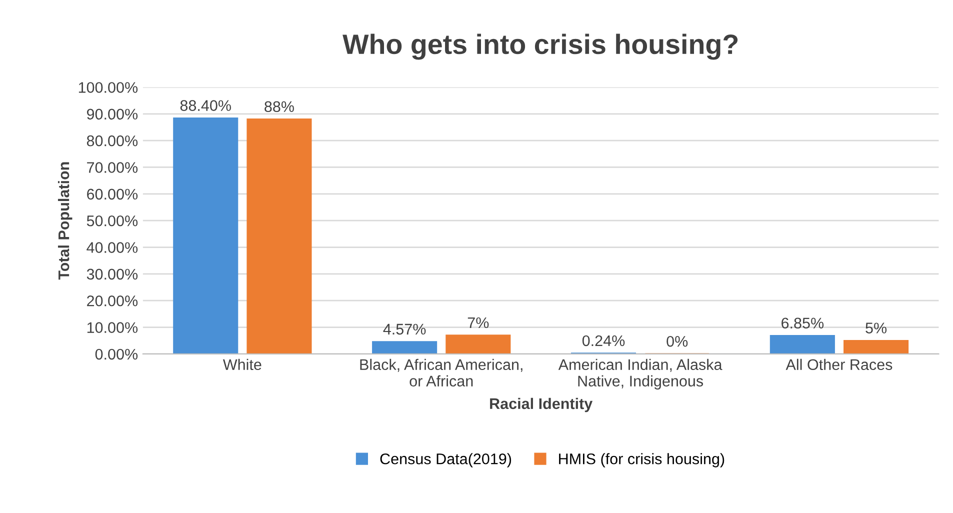 This screenshot has width=953, height=513. Describe the element at coordinates (541, 405) in the screenshot. I see `x-axis-title: Racial Identity` at that location.